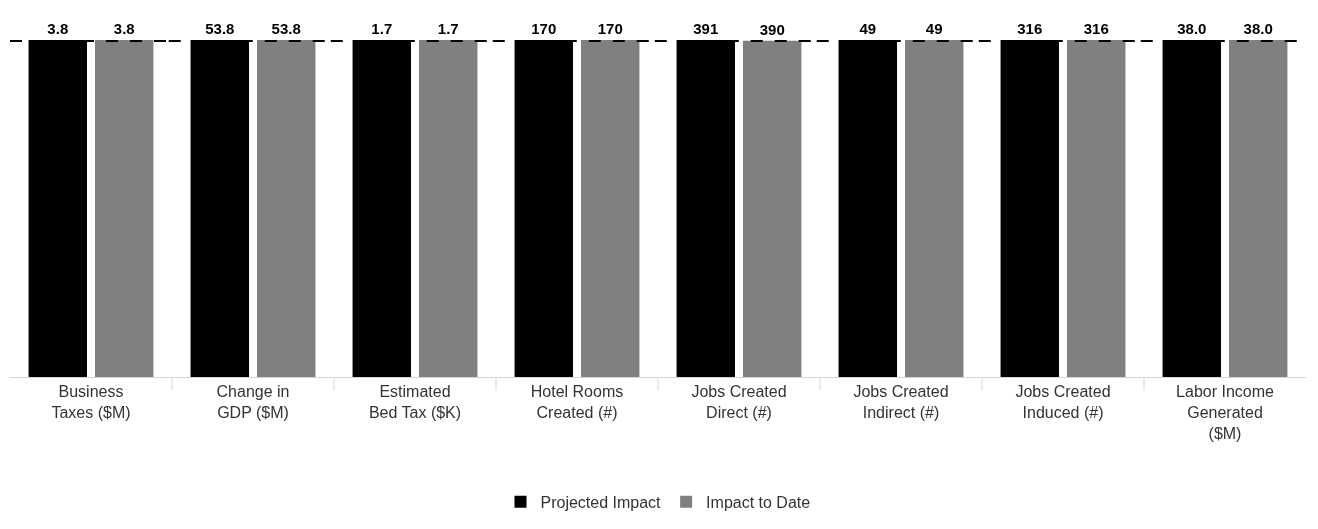 Image resolution: width=1318 pixels, height=529 pixels. I want to click on x-tick-label: Jobs Created Indirect (#), so click(901, 402).